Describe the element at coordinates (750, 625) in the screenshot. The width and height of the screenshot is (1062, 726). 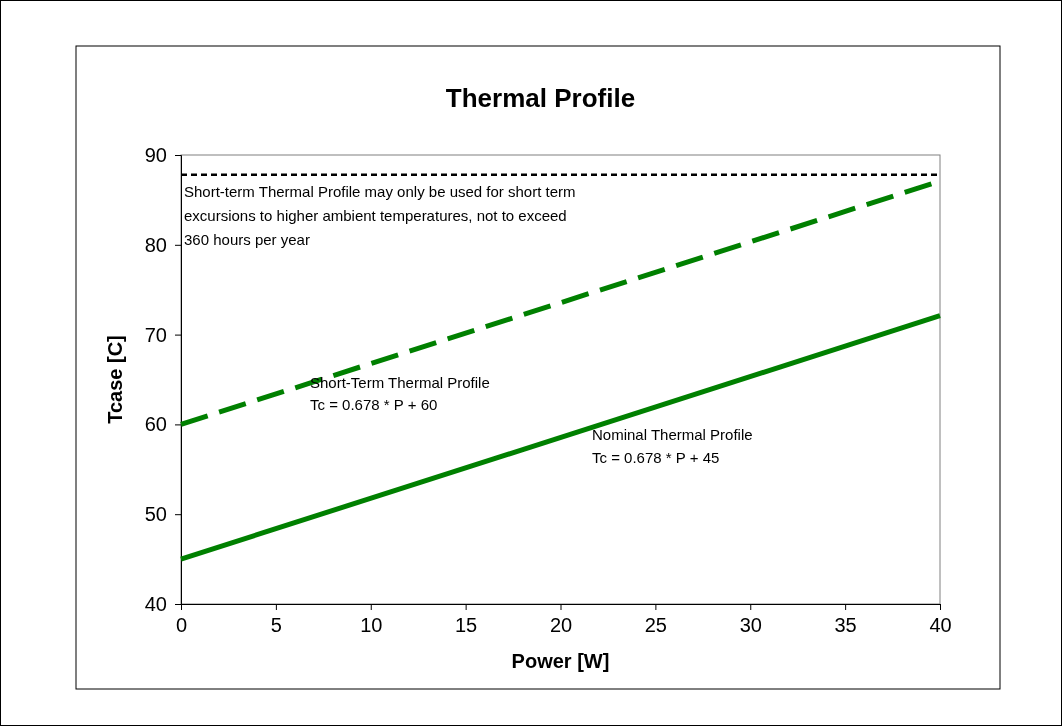
I see `x-tick-label: 30` at that location.